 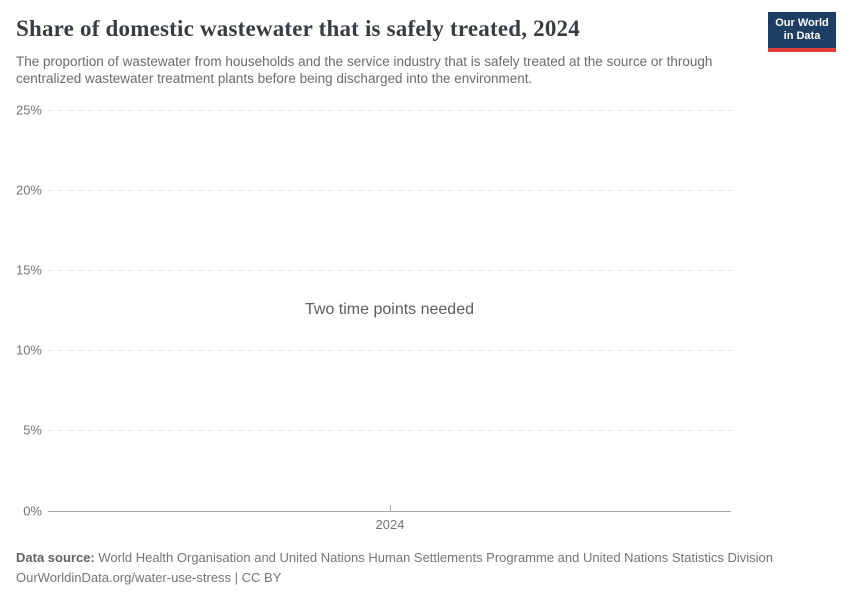 What do you see at coordinates (28, 270) in the screenshot?
I see `y-tick-label-15: 15%` at bounding box center [28, 270].